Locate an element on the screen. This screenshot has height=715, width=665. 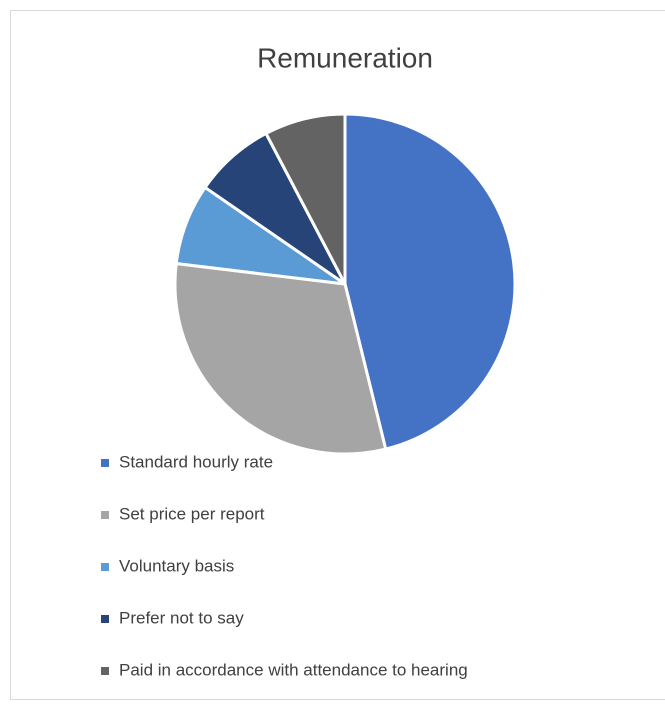
legend-label: Standard hourly rate is located at coordinates (196, 461).